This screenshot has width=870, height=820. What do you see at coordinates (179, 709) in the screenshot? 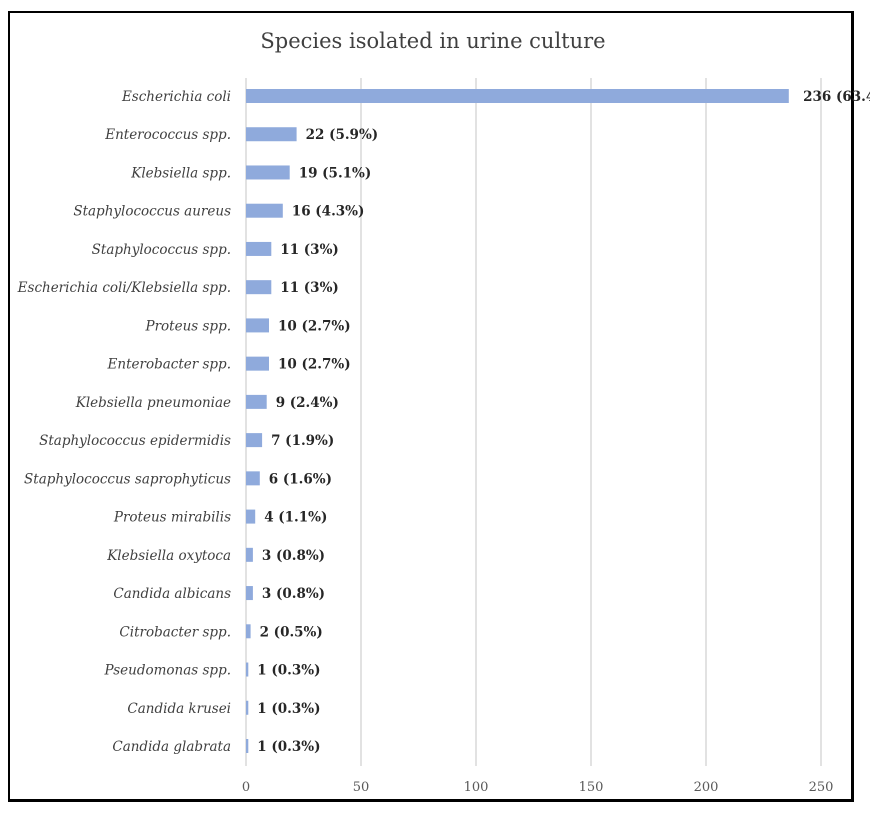
I see `category-label: Candida krusei` at bounding box center [179, 709].